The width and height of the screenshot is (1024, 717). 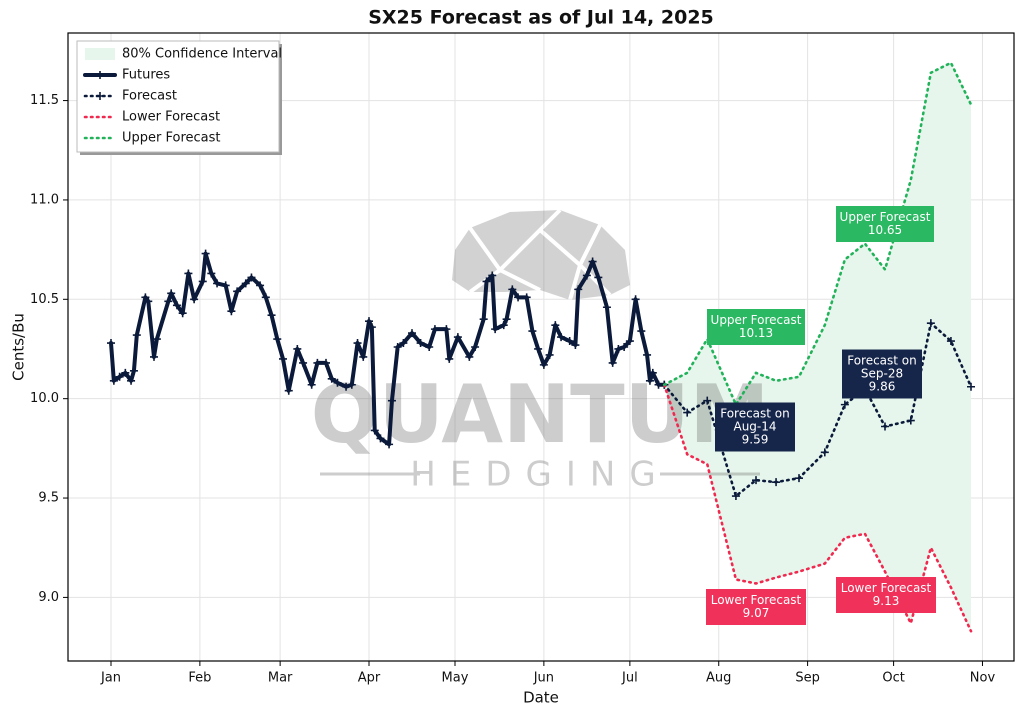 I want to click on chart-title: SX25 Forecast as of Jul 14, 2025, so click(x=541, y=18).